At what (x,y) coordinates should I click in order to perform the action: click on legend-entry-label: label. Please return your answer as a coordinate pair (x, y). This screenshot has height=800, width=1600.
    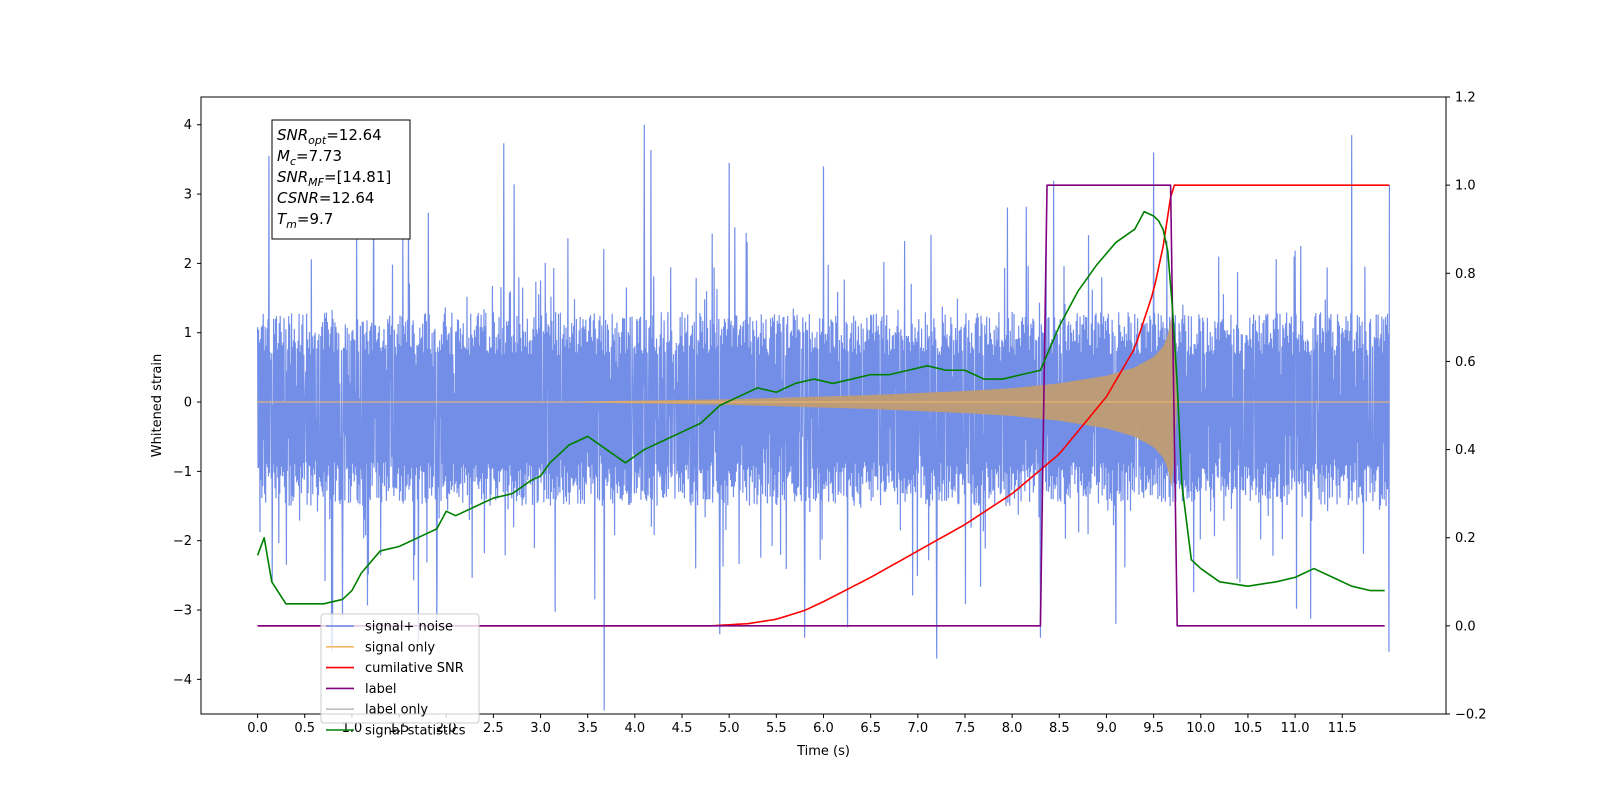
    Looking at the image, I should click on (380, 689).